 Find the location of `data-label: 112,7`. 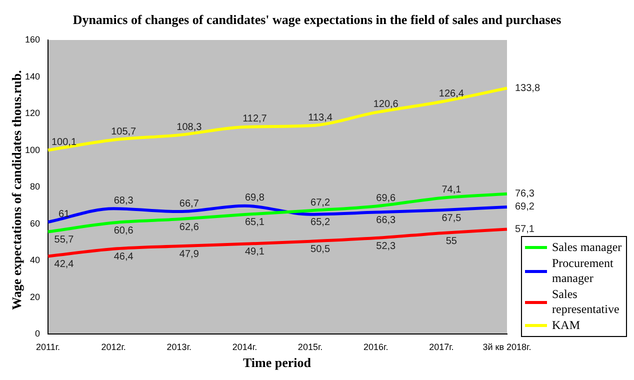

data-label: 112,7 is located at coordinates (255, 119).